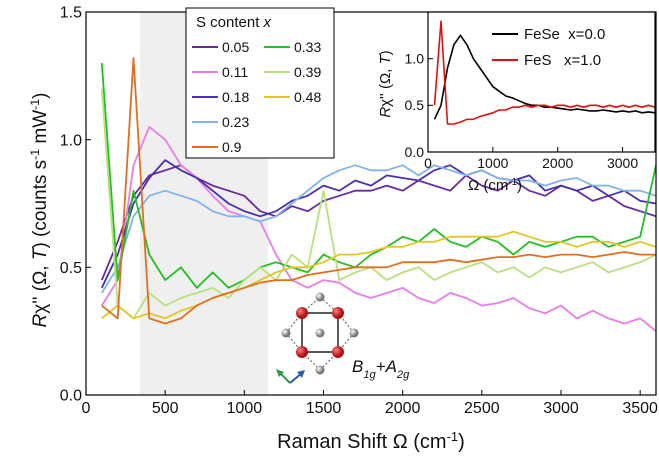 Image resolution: width=659 pixels, height=469 pixels. What do you see at coordinates (317, 338) in the screenshot?
I see `crystal-diagram` at bounding box center [317, 338].